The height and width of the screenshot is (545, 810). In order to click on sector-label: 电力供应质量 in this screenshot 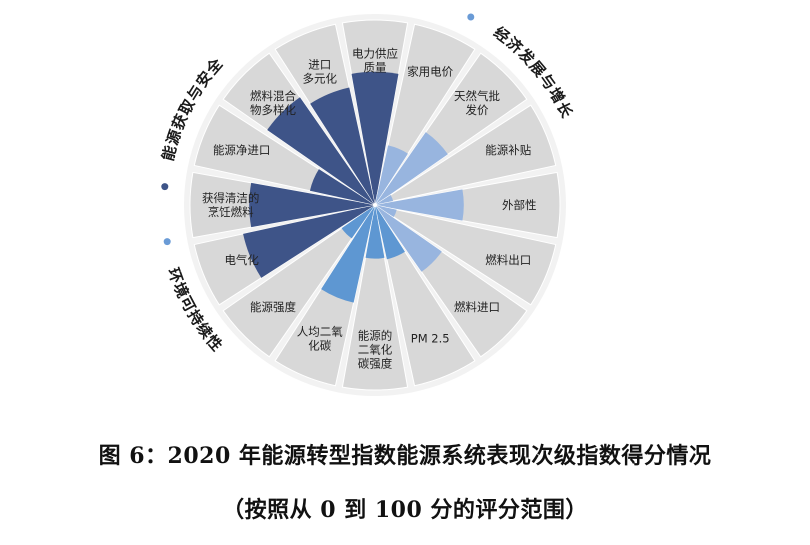, I will do `click(375, 61)`.